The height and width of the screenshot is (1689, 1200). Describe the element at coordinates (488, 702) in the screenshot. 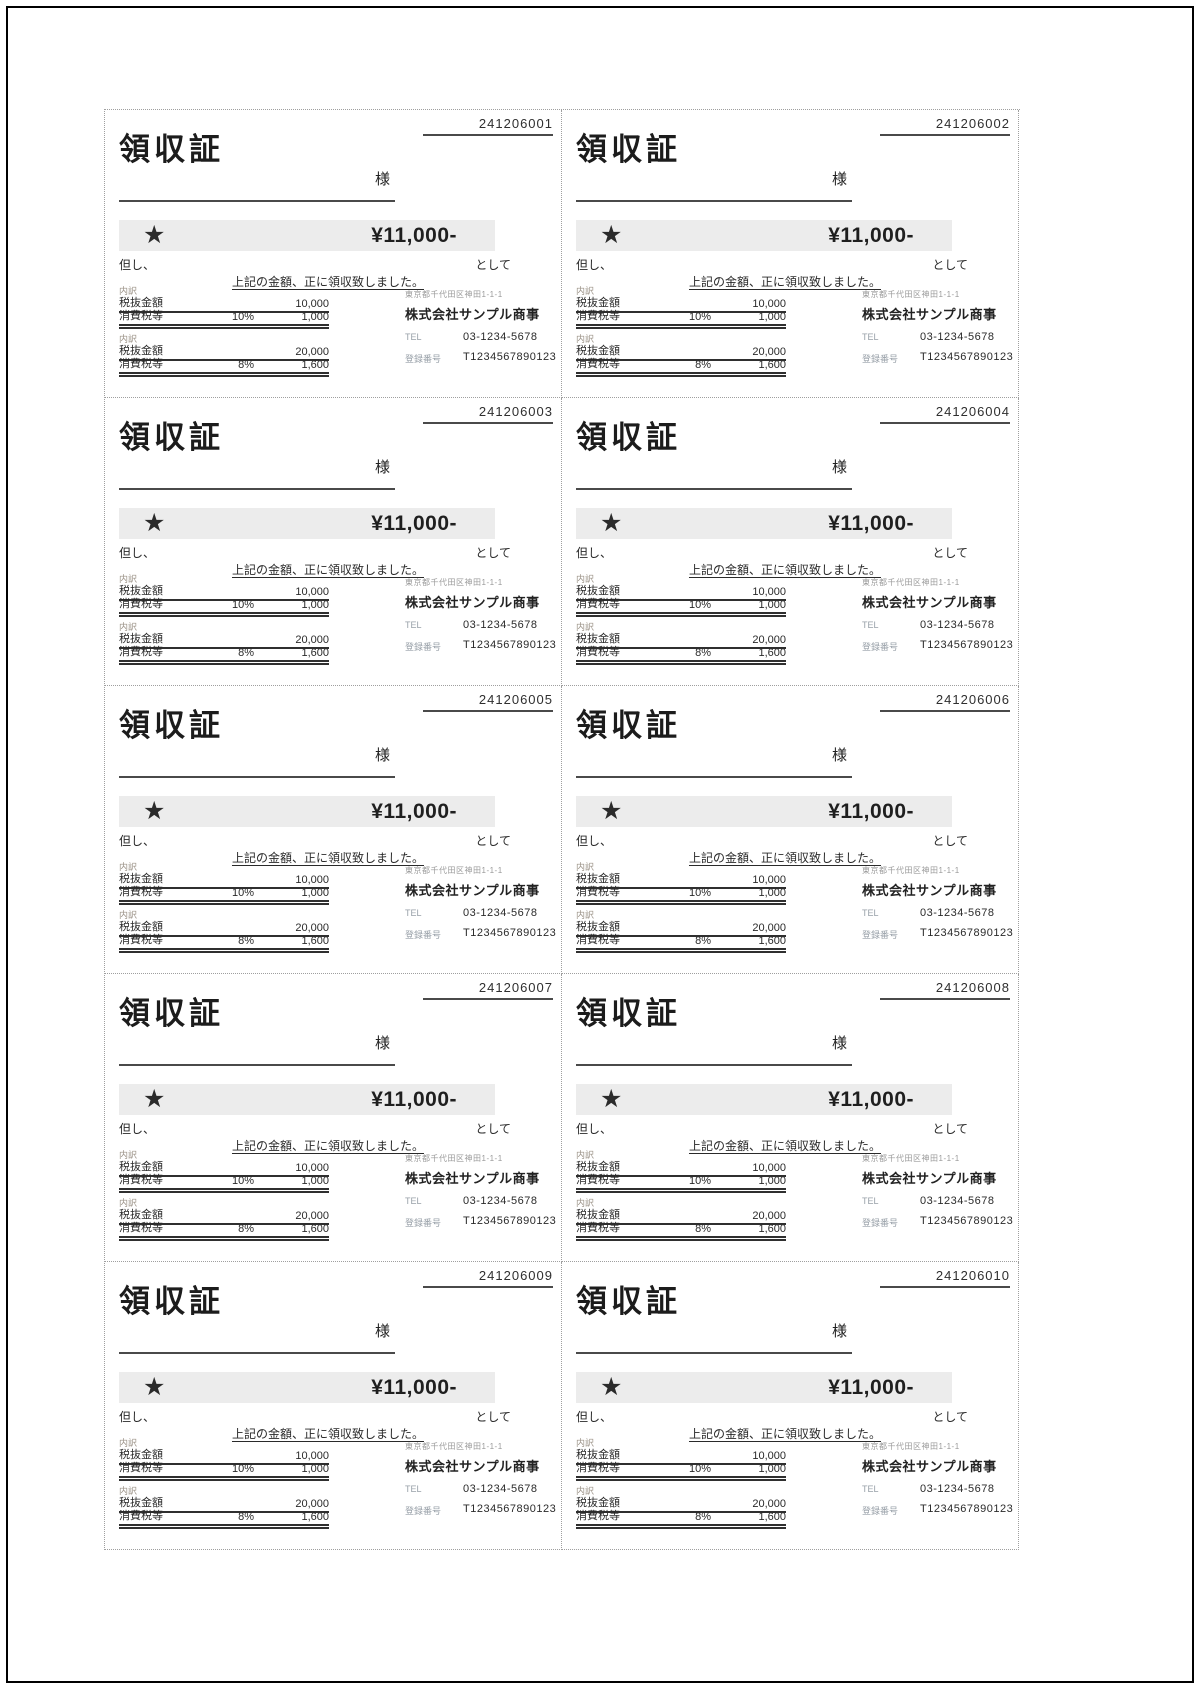

I see `receipt-serial: 241206005` at that location.